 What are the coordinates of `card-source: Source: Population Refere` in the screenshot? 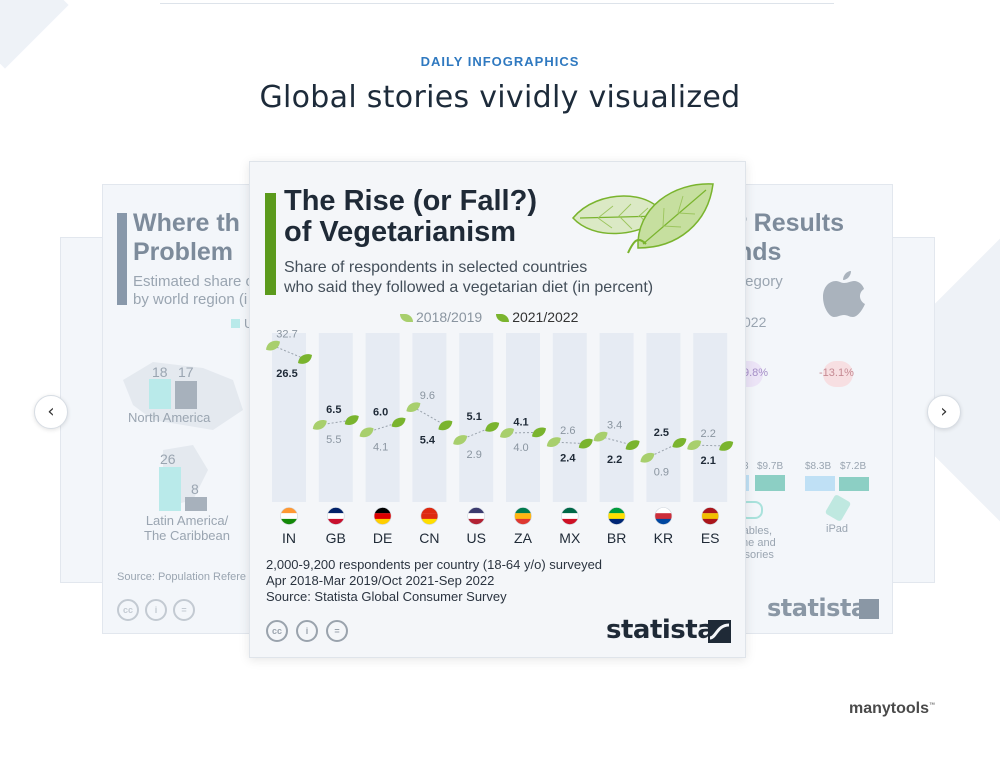 It's located at (182, 577).